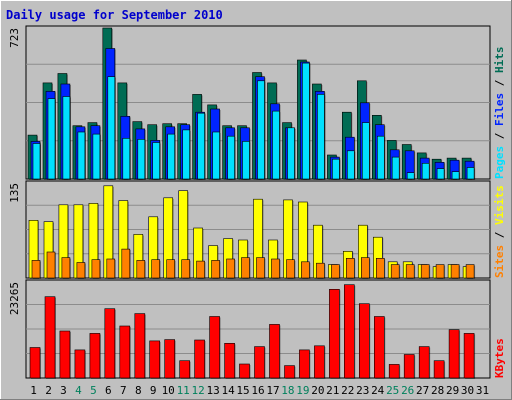  I want to click on day-label-13: 13, so click(212, 390).